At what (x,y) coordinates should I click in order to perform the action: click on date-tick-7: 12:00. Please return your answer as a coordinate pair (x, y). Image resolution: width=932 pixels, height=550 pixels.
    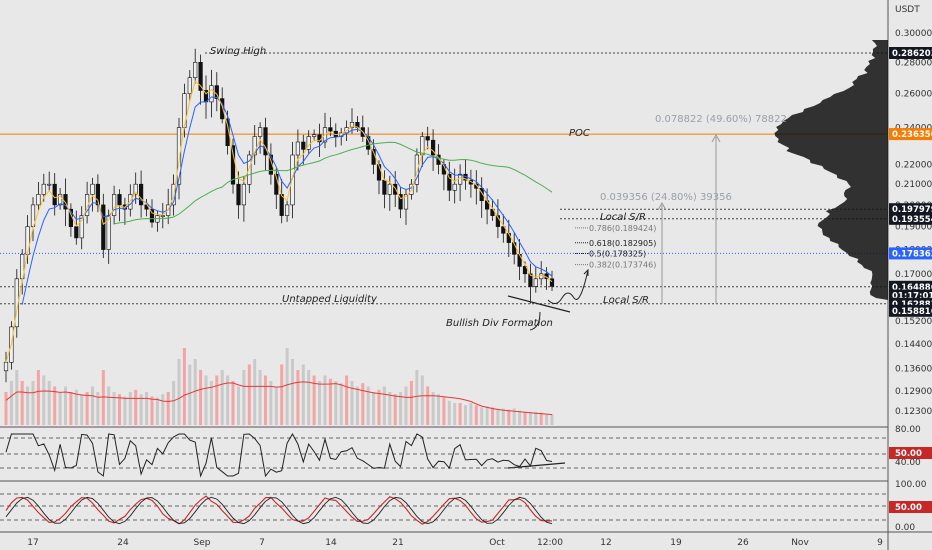
    Looking at the image, I should click on (550, 543).